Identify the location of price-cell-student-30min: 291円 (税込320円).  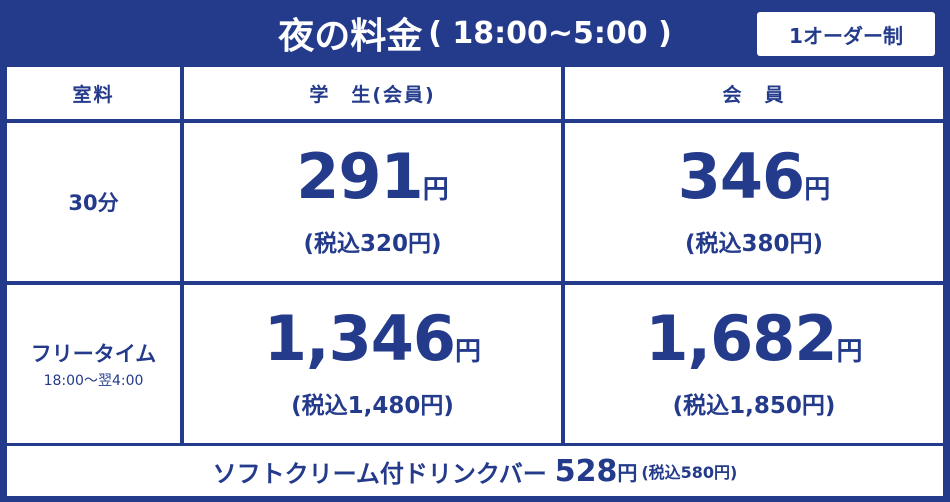
(372, 202).